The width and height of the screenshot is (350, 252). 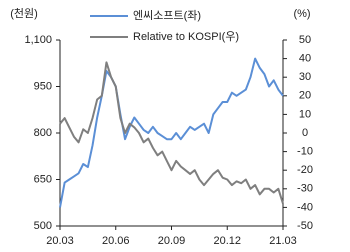 I want to click on y2-tick-label: 0, so click(x=305, y=133).